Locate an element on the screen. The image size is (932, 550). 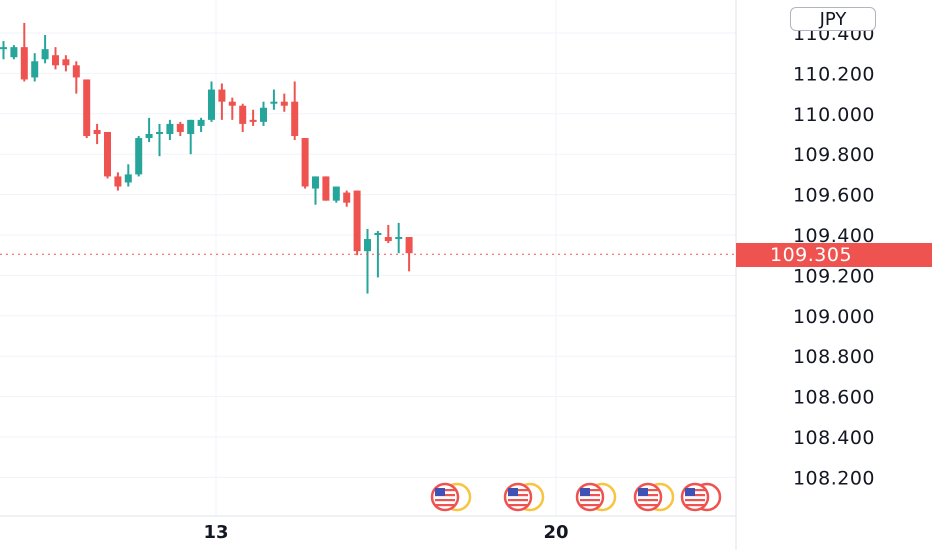
x-tick-label: 20 is located at coordinates (555, 532).